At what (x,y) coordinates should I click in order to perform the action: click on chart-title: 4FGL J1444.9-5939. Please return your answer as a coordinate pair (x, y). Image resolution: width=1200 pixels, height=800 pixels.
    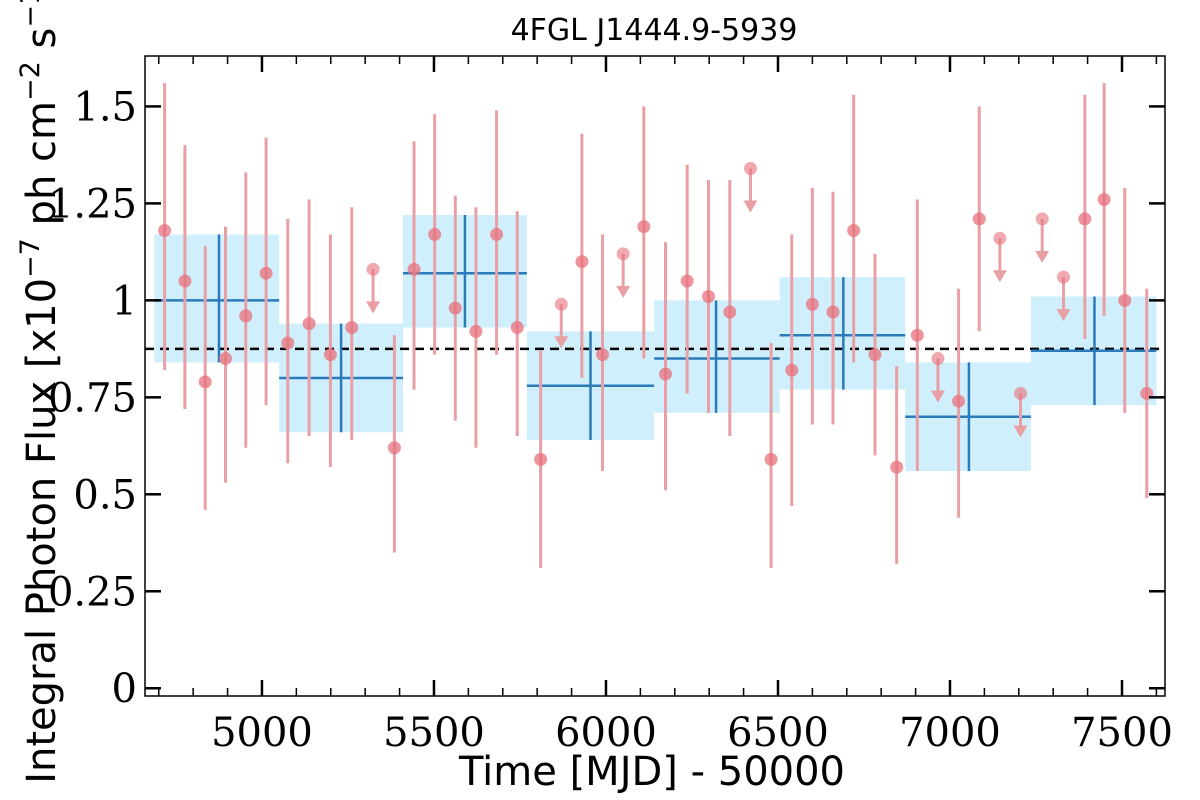
    Looking at the image, I should click on (654, 30).